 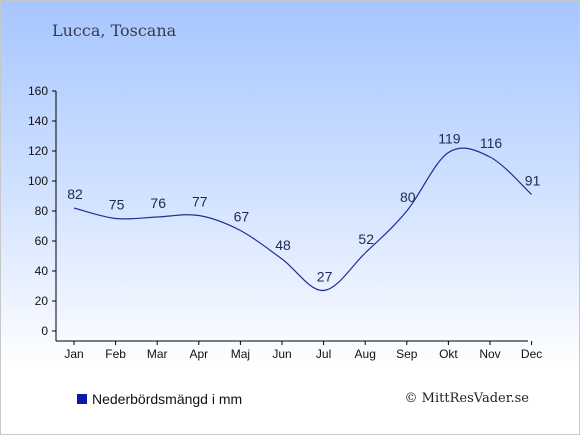 What do you see at coordinates (281, 354) in the screenshot?
I see `x-tick-label: Jun` at bounding box center [281, 354].